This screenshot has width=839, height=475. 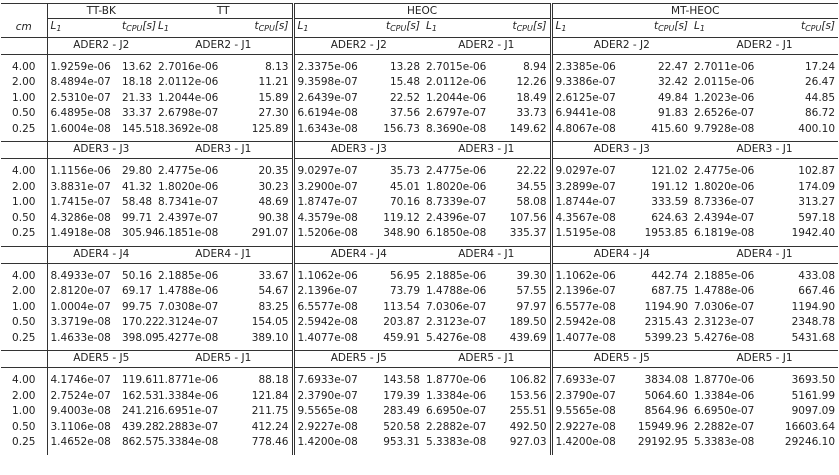 I want to click on l1-error: 2.6526e-07, so click(x=724, y=113).